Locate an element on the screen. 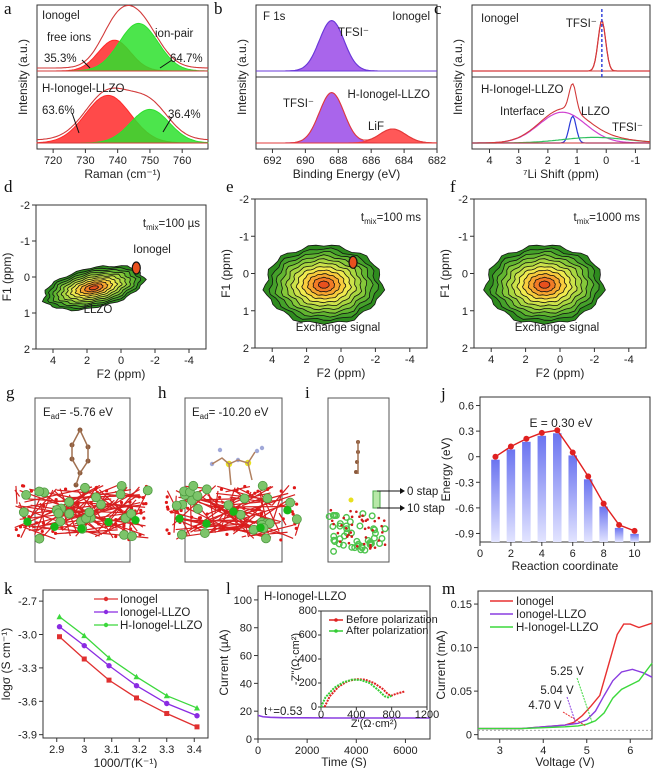  y-tick-label: -2 is located at coordinates (463, 200).